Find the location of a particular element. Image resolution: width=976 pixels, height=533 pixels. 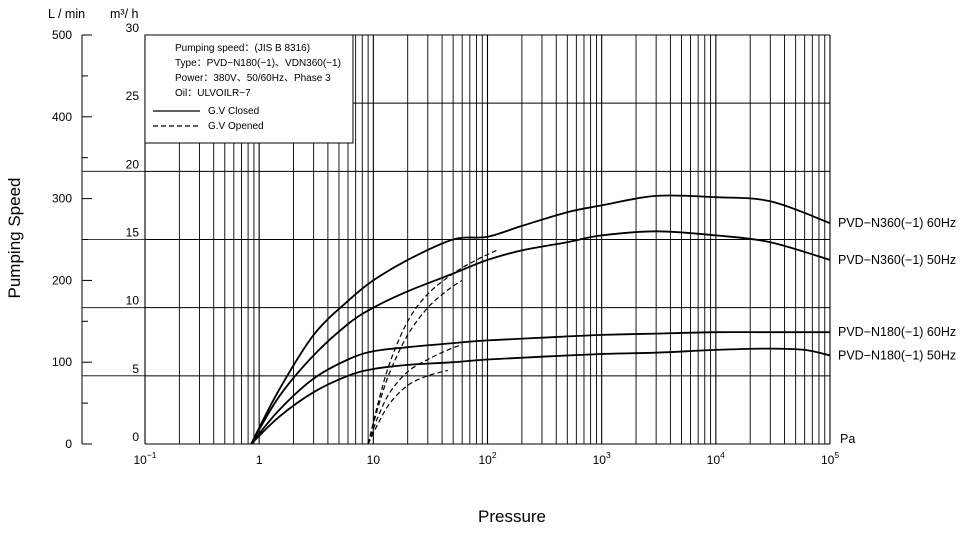

left-axis-tick-label: 200 is located at coordinates (62, 280).